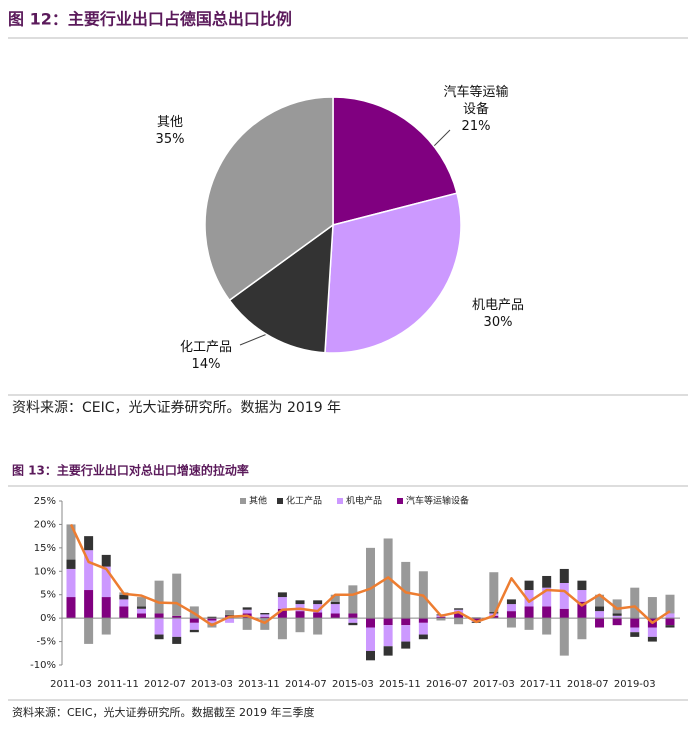  Describe the element at coordinates (130, 470) in the screenshot. I see `figure-title: 图 13：主要行业出口对总出口增速的拉动率` at that location.